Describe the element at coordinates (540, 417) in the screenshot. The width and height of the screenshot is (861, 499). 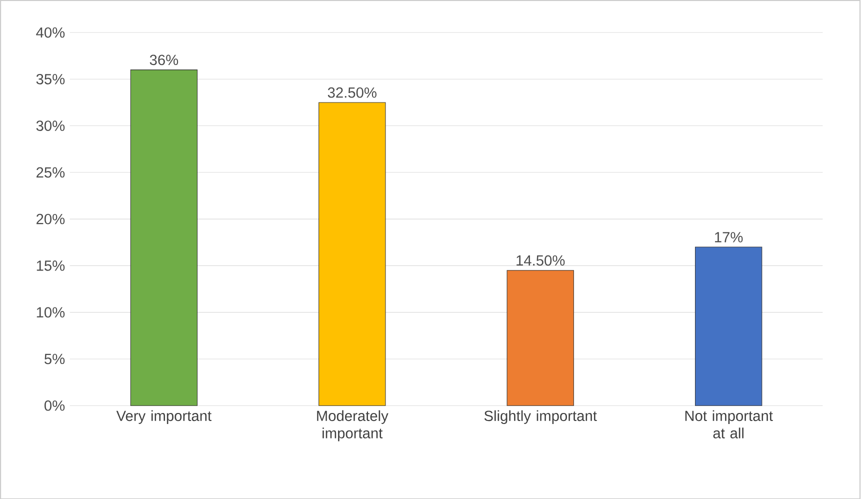
I see `x-tick-label: Slightly important` at that location.